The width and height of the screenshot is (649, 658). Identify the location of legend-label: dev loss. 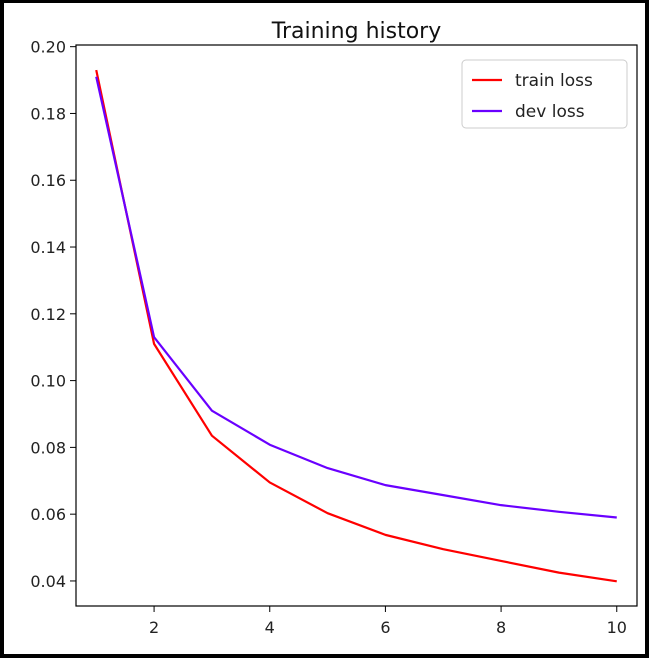
(550, 112).